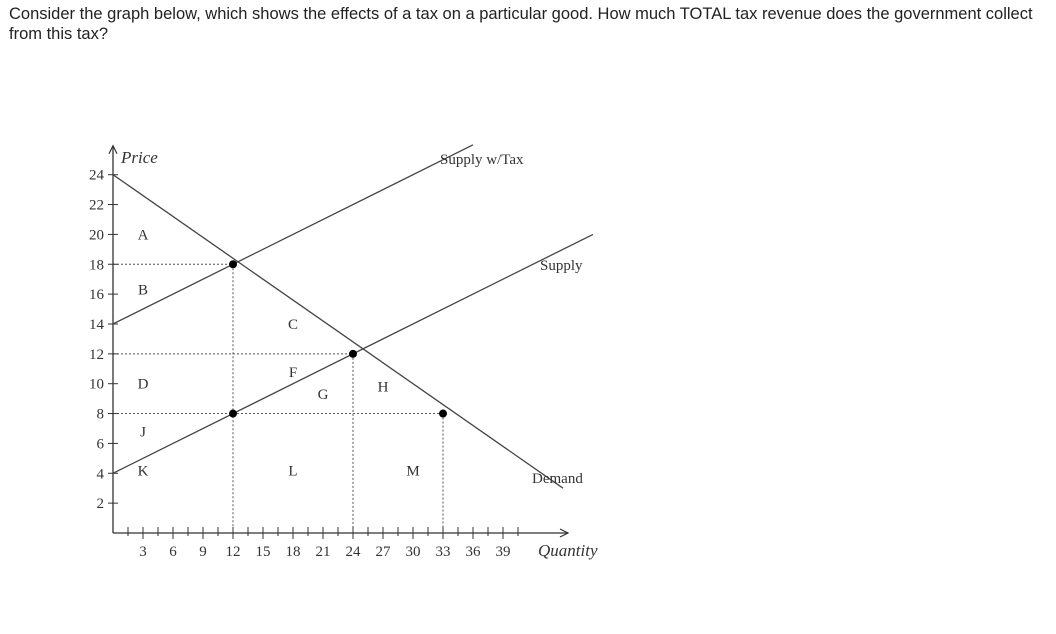 This screenshot has height=634, width=1056. What do you see at coordinates (113, 149) in the screenshot?
I see `y-axis-arrow` at bounding box center [113, 149].